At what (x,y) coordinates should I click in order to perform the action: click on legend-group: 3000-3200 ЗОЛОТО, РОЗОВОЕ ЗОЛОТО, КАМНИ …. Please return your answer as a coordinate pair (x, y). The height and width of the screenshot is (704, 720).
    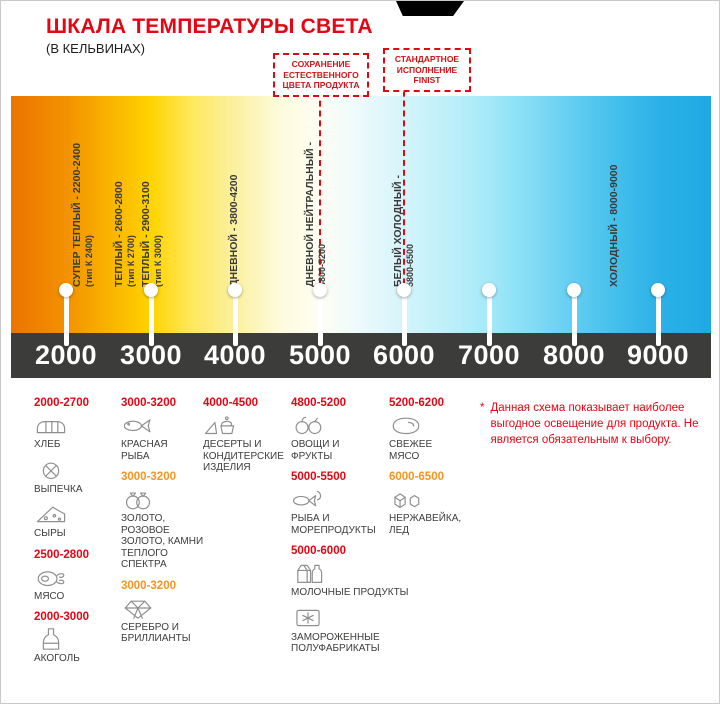
    Looking at the image, I should click on (164, 521).